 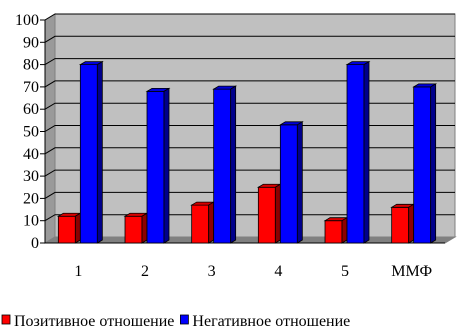 I want to click on y-tick-label: 30, so click(x=31, y=176).